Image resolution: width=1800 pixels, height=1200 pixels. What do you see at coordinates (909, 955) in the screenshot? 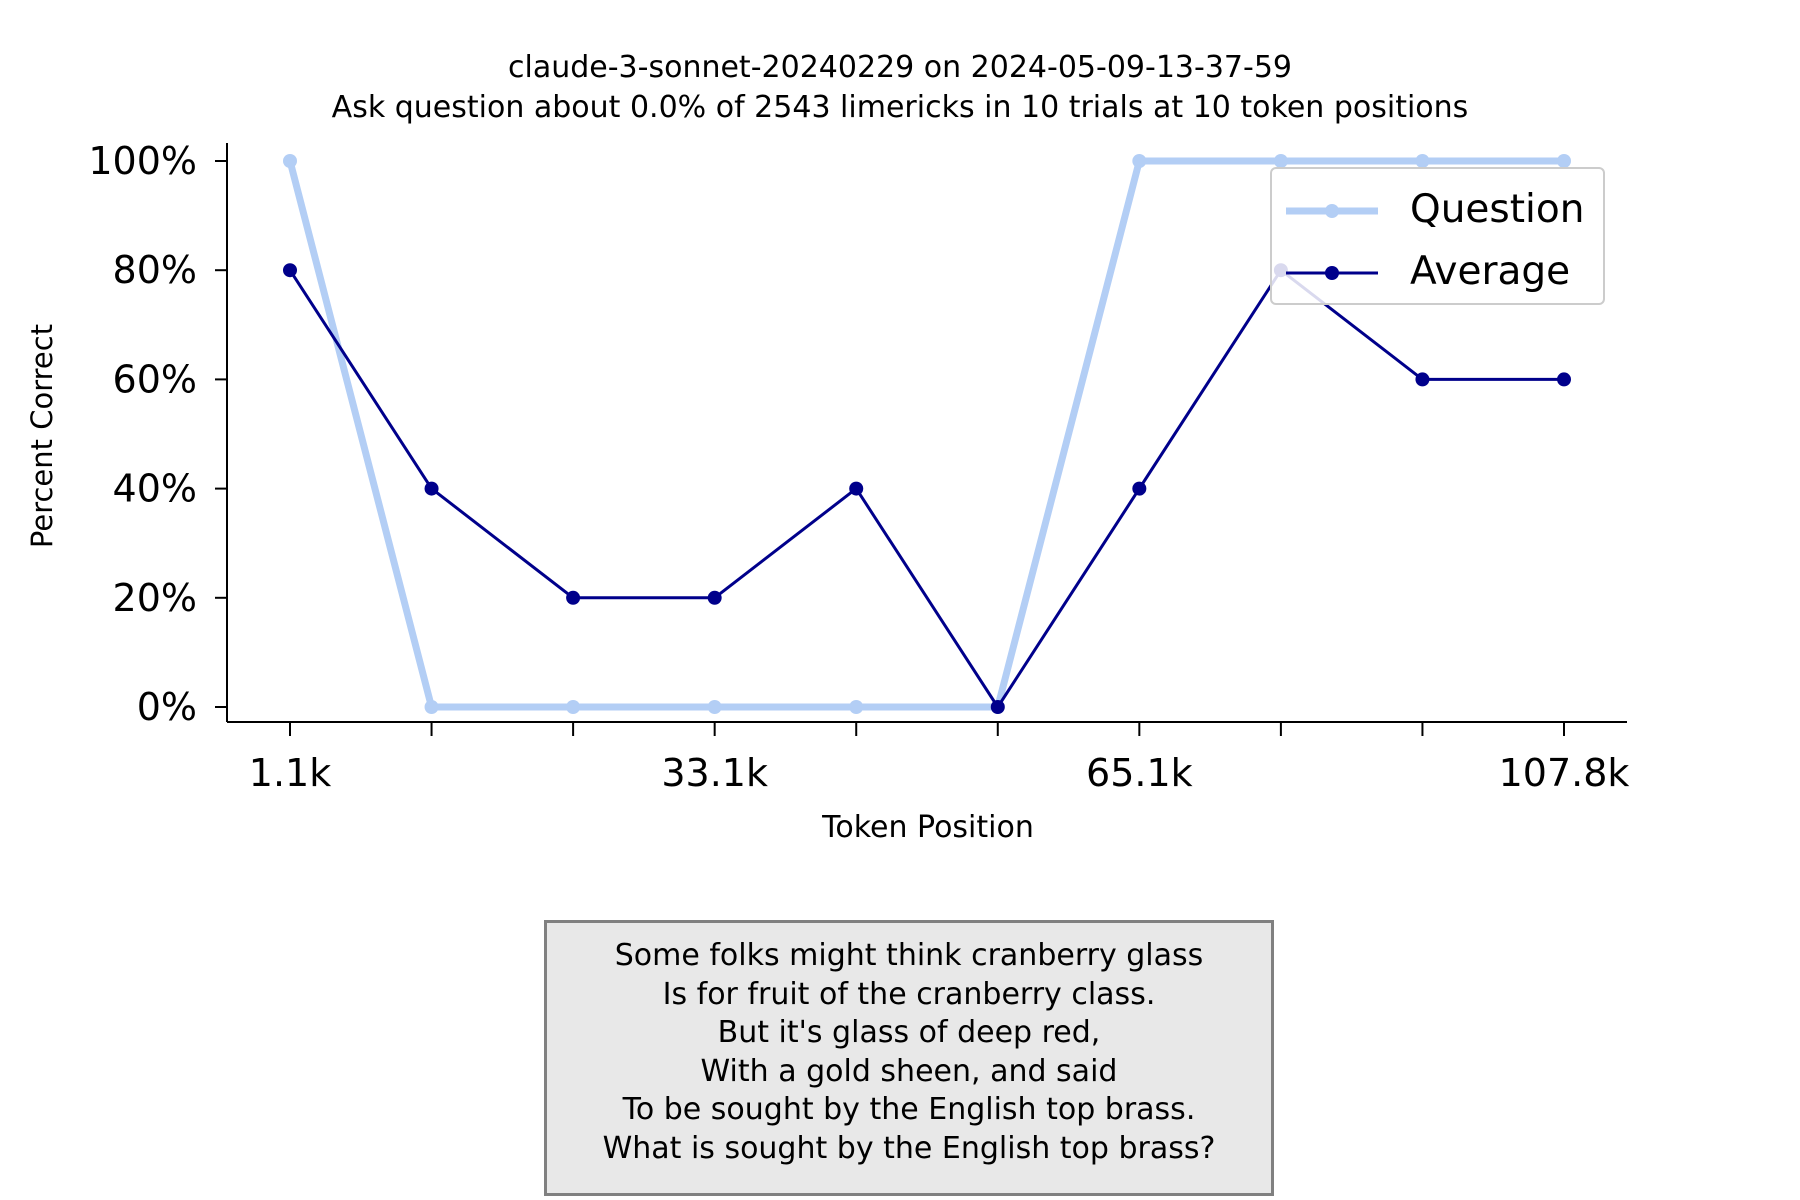
I see `limerick-line: Some folks might think cranberry glass` at bounding box center [909, 955].